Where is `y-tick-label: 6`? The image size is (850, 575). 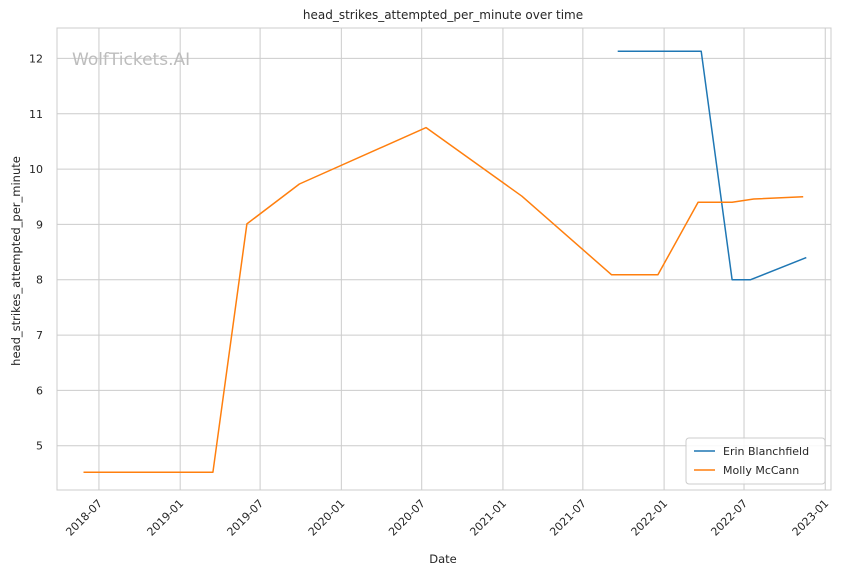
y-tick-label: 6 is located at coordinates (39, 390).